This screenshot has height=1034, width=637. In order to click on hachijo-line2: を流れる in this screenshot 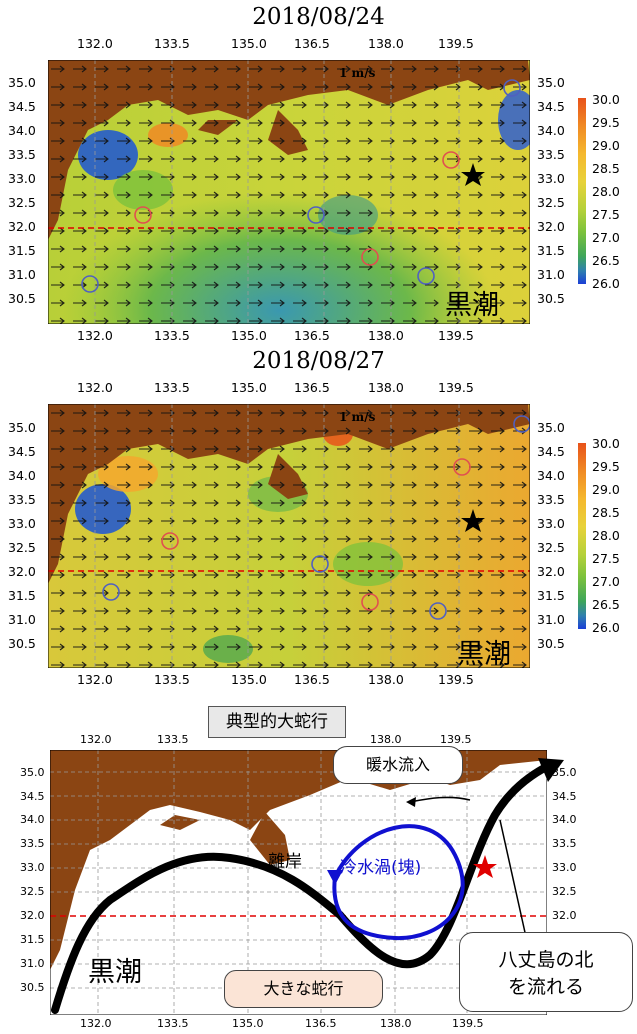, I will do `click(545, 987)`.